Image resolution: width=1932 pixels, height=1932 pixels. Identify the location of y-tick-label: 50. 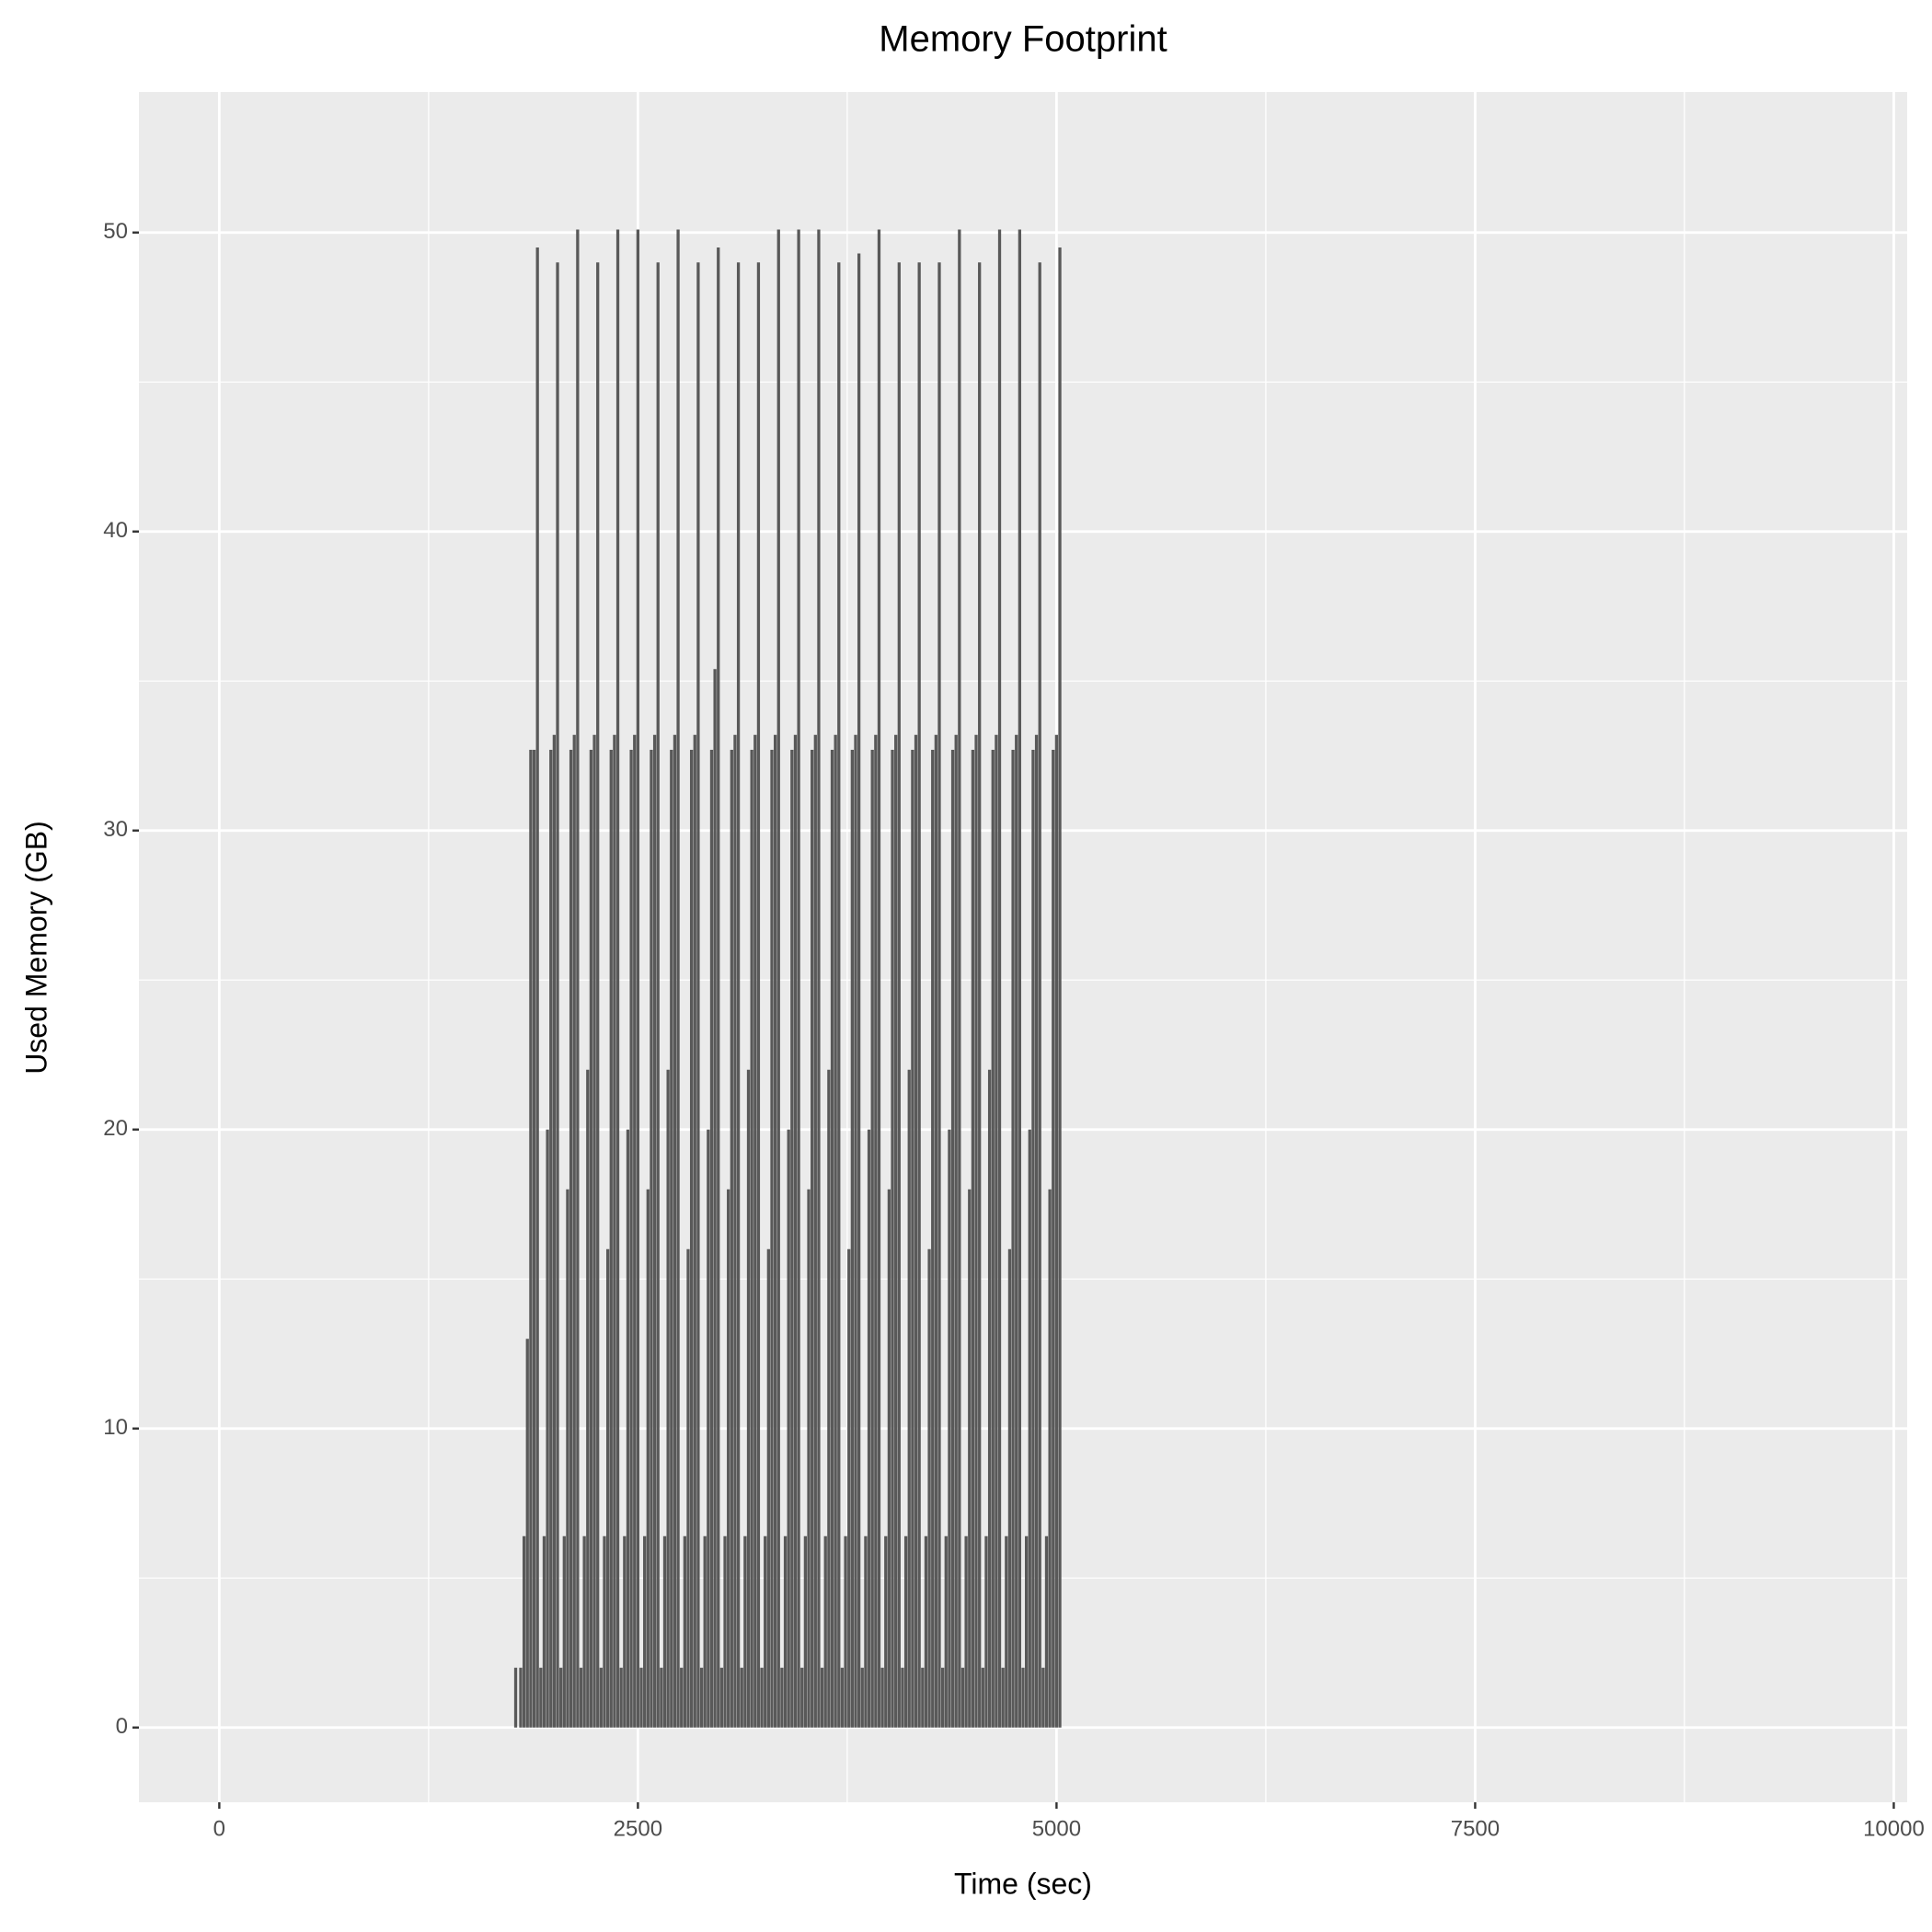
(115, 231).